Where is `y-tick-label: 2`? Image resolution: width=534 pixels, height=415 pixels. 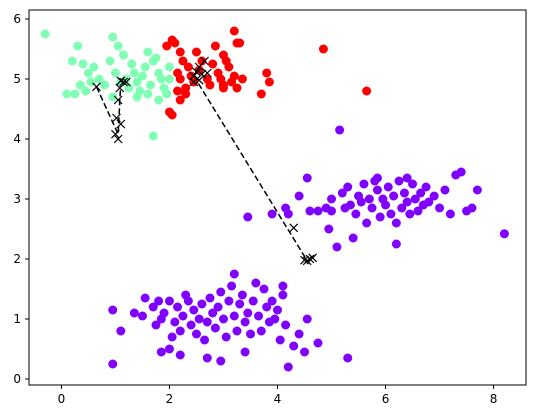 y-tick-label: 2 is located at coordinates (17, 259).